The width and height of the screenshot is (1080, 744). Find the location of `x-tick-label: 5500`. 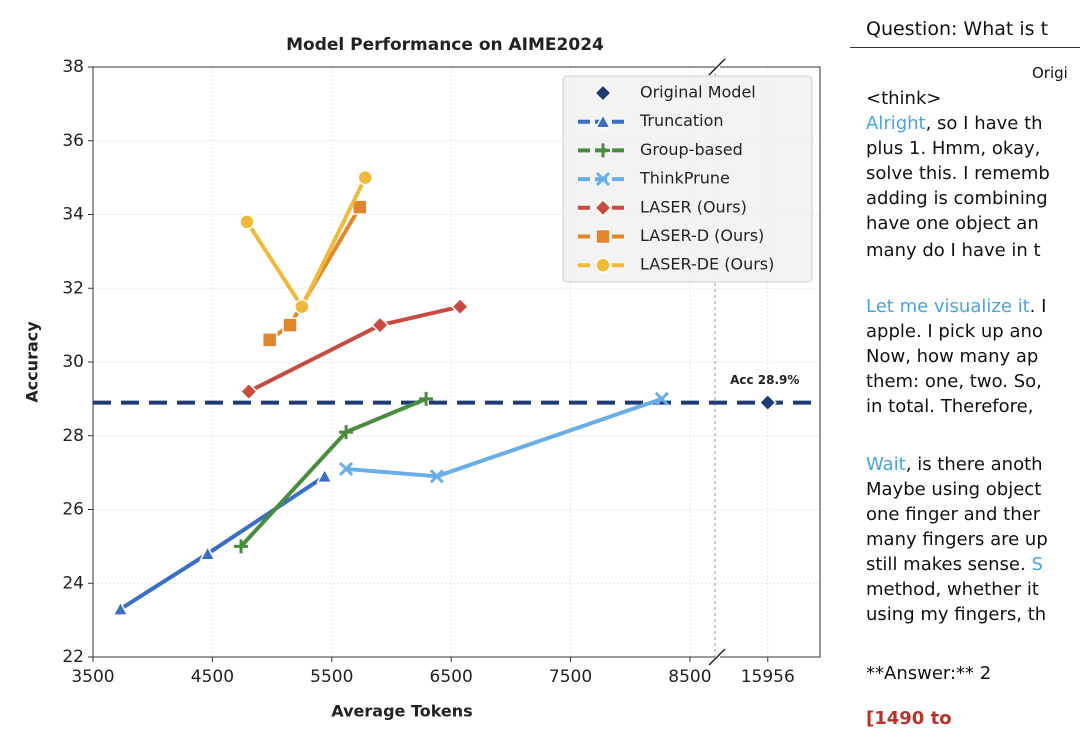

x-tick-label: 5500 is located at coordinates (331, 677).